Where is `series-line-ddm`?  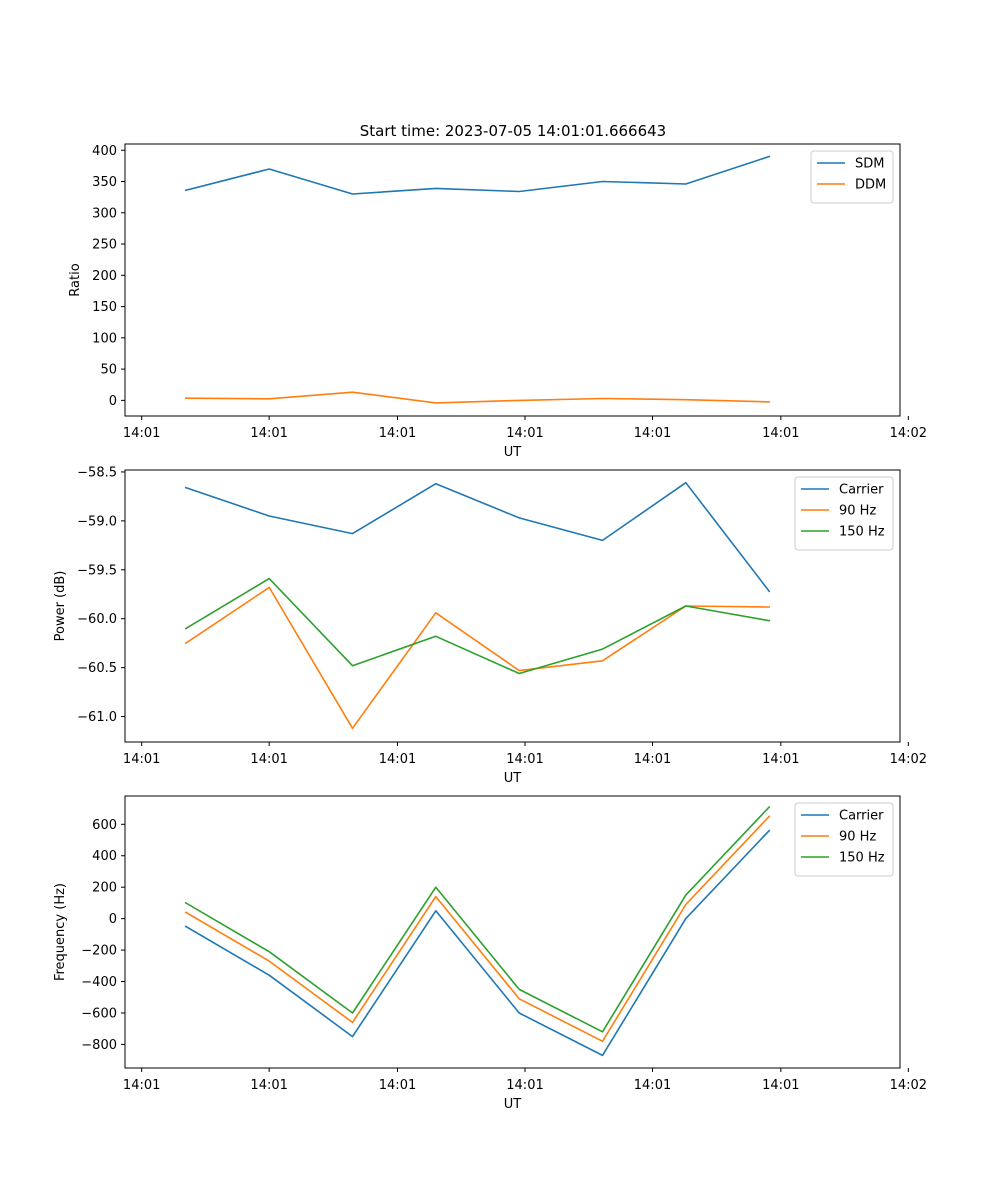 series-line-ddm is located at coordinates (477, 397).